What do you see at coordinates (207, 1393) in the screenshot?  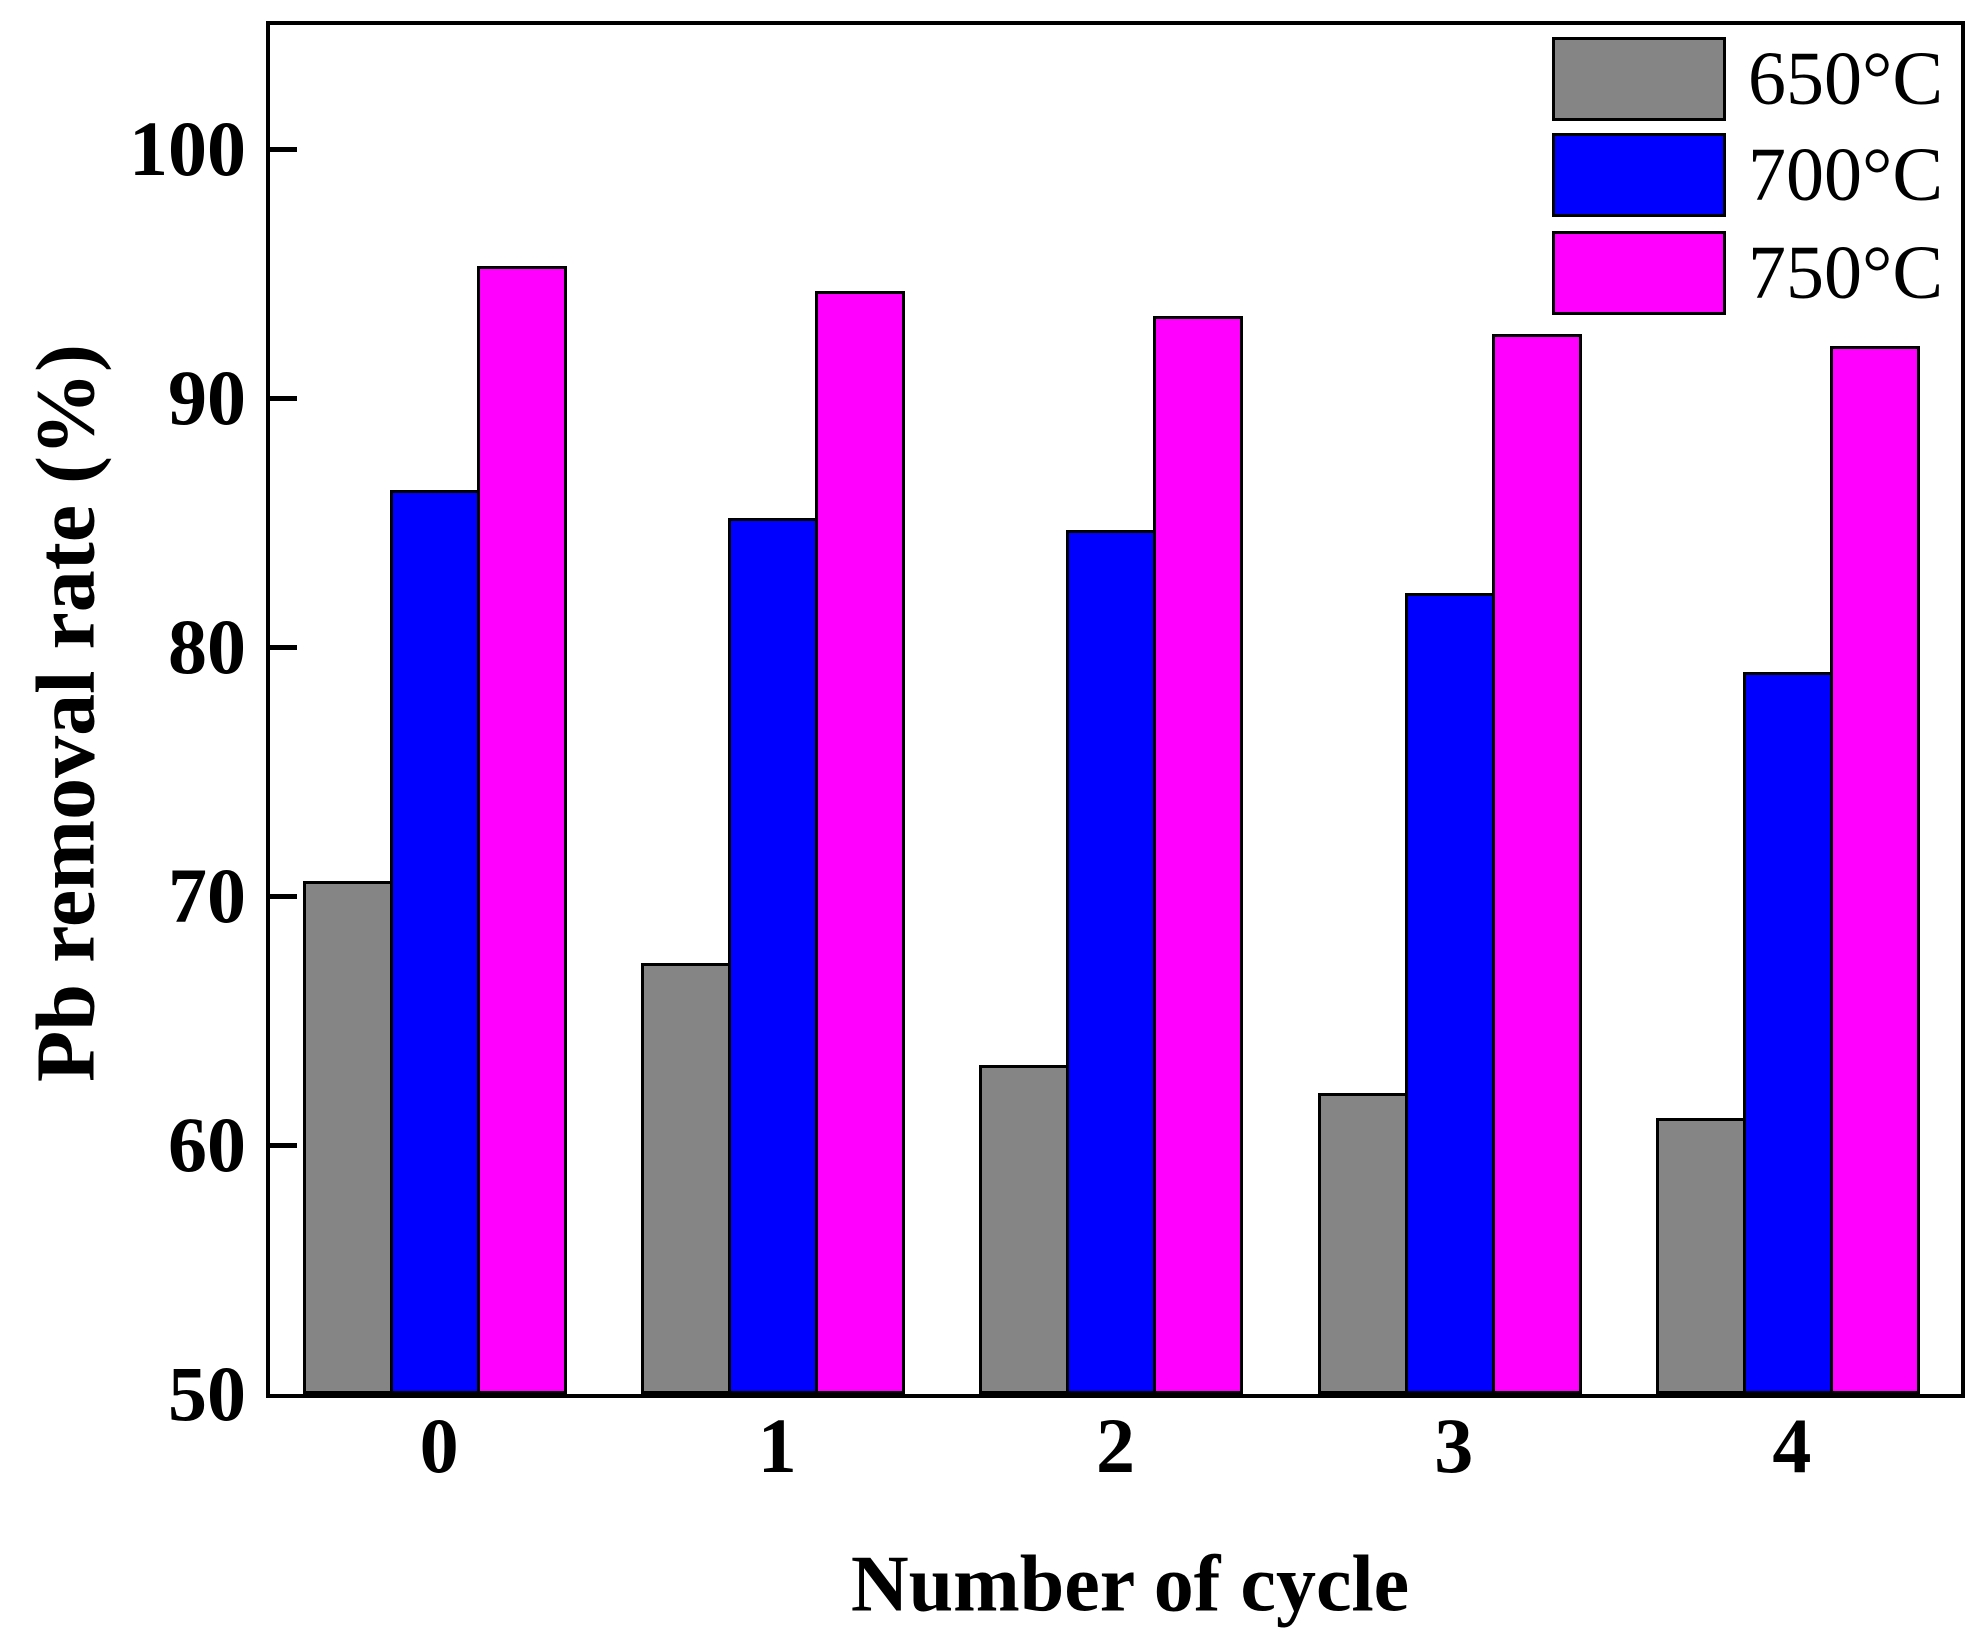 I see `y-axis-tick-label: 50` at bounding box center [207, 1393].